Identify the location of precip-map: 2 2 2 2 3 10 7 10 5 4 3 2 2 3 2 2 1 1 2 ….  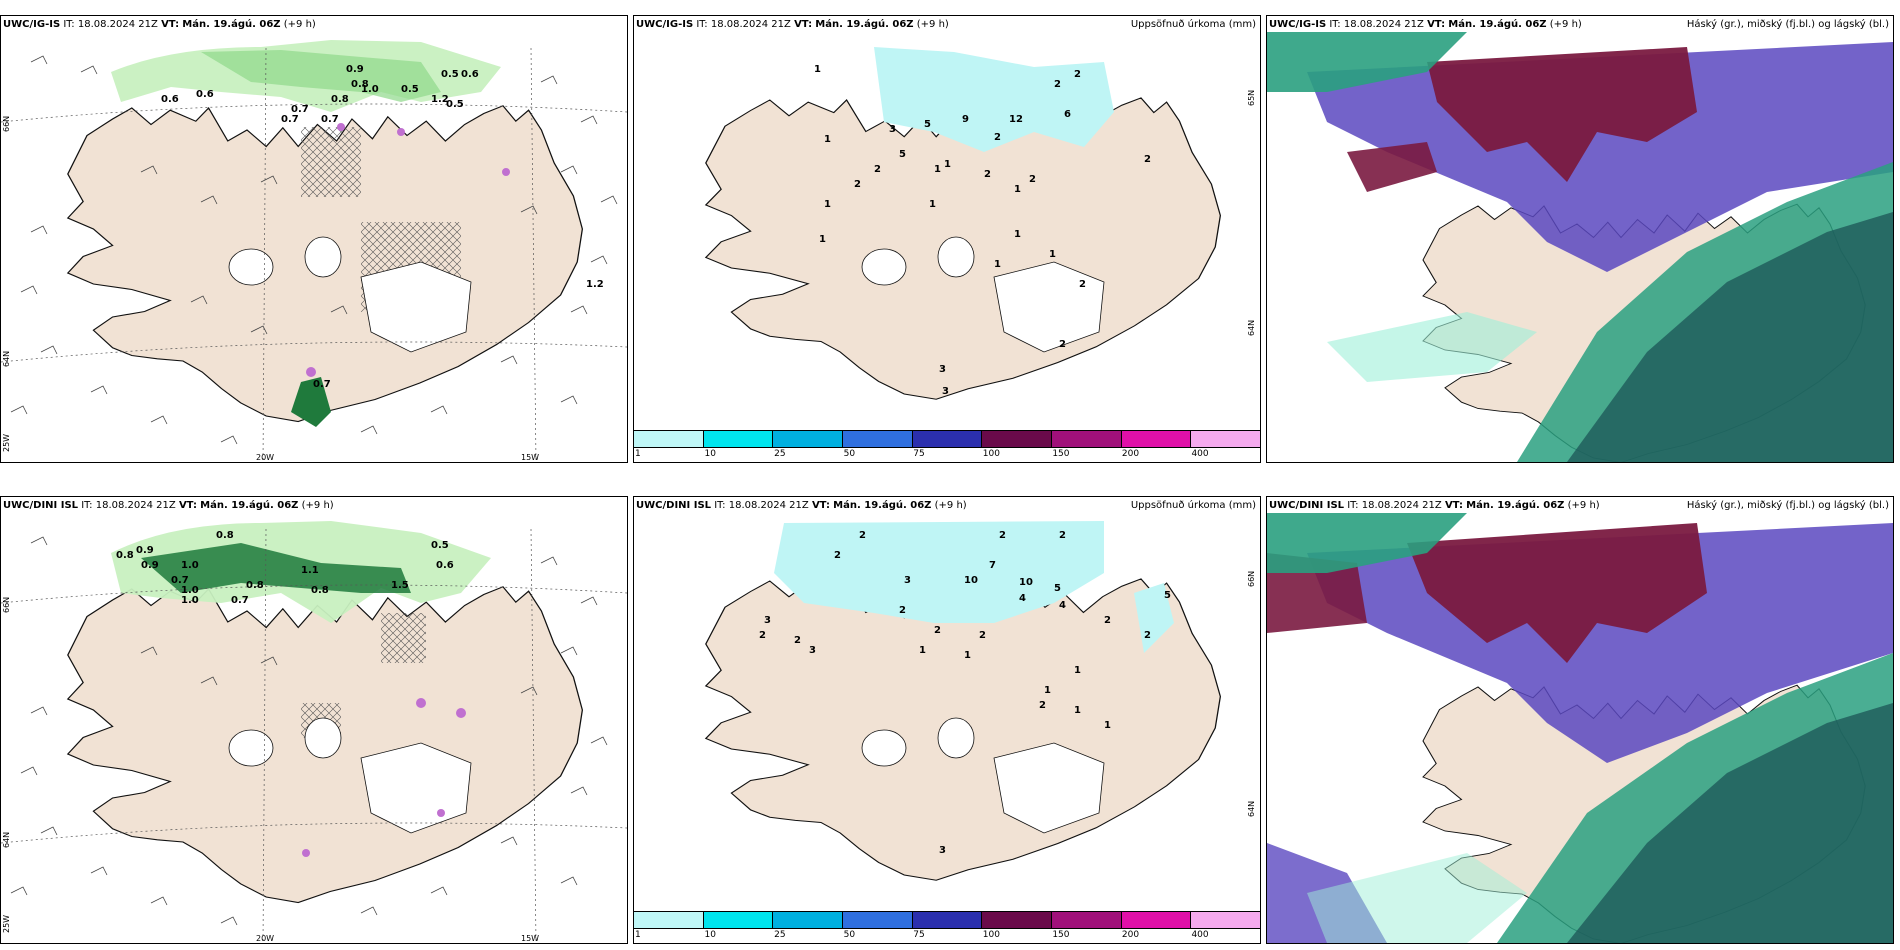
(947, 710).